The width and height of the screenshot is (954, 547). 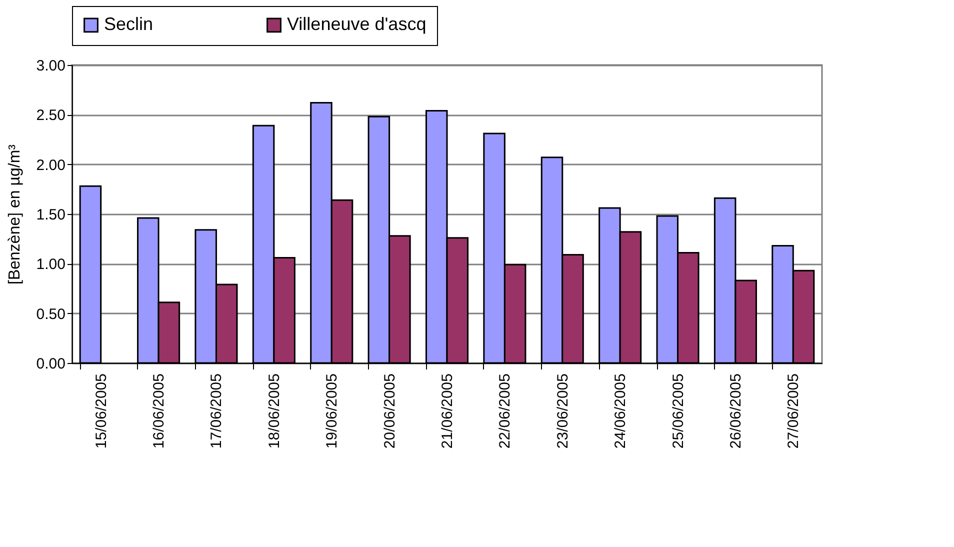 I want to click on y-axis-title: [Benzène] en µg/m³, so click(x=15, y=214).